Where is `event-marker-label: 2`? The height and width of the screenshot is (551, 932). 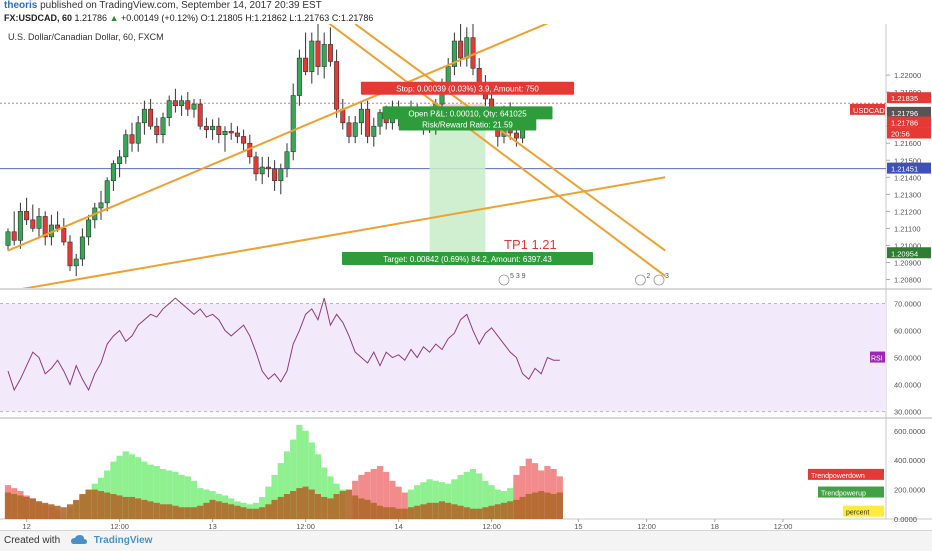
event-marker-label: 2 is located at coordinates (648, 276).